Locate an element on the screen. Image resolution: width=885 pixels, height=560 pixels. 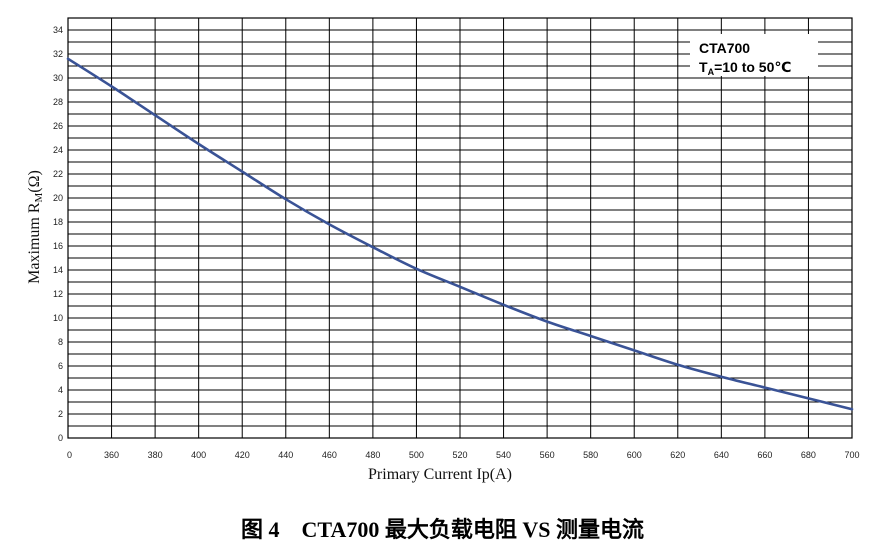
y-tick-label: 10 is located at coordinates (58, 318).